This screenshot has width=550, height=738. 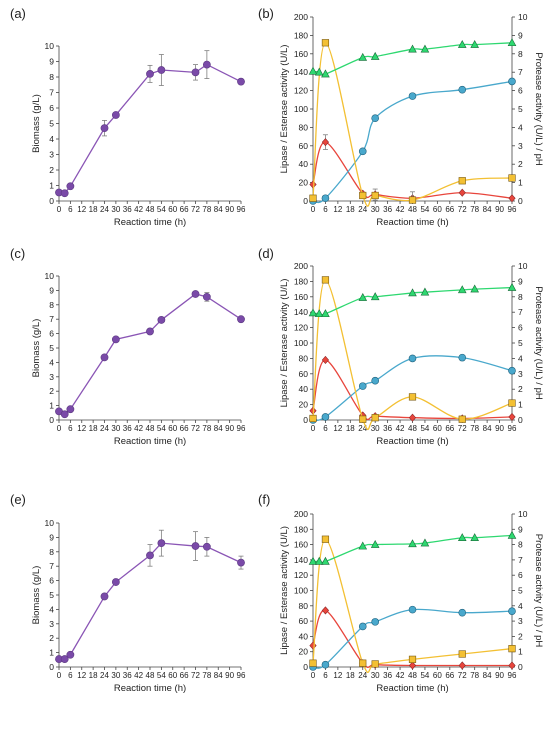 What do you see at coordinates (266, 253) in the screenshot?
I see `panel-label: (d)` at bounding box center [266, 253].